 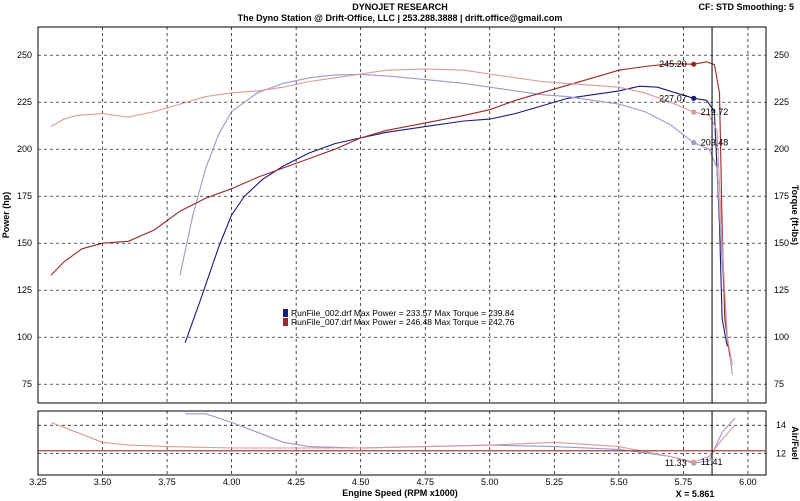 What do you see at coordinates (676, 463) in the screenshot?
I see `afr-value-annotation: 11.33` at bounding box center [676, 463].